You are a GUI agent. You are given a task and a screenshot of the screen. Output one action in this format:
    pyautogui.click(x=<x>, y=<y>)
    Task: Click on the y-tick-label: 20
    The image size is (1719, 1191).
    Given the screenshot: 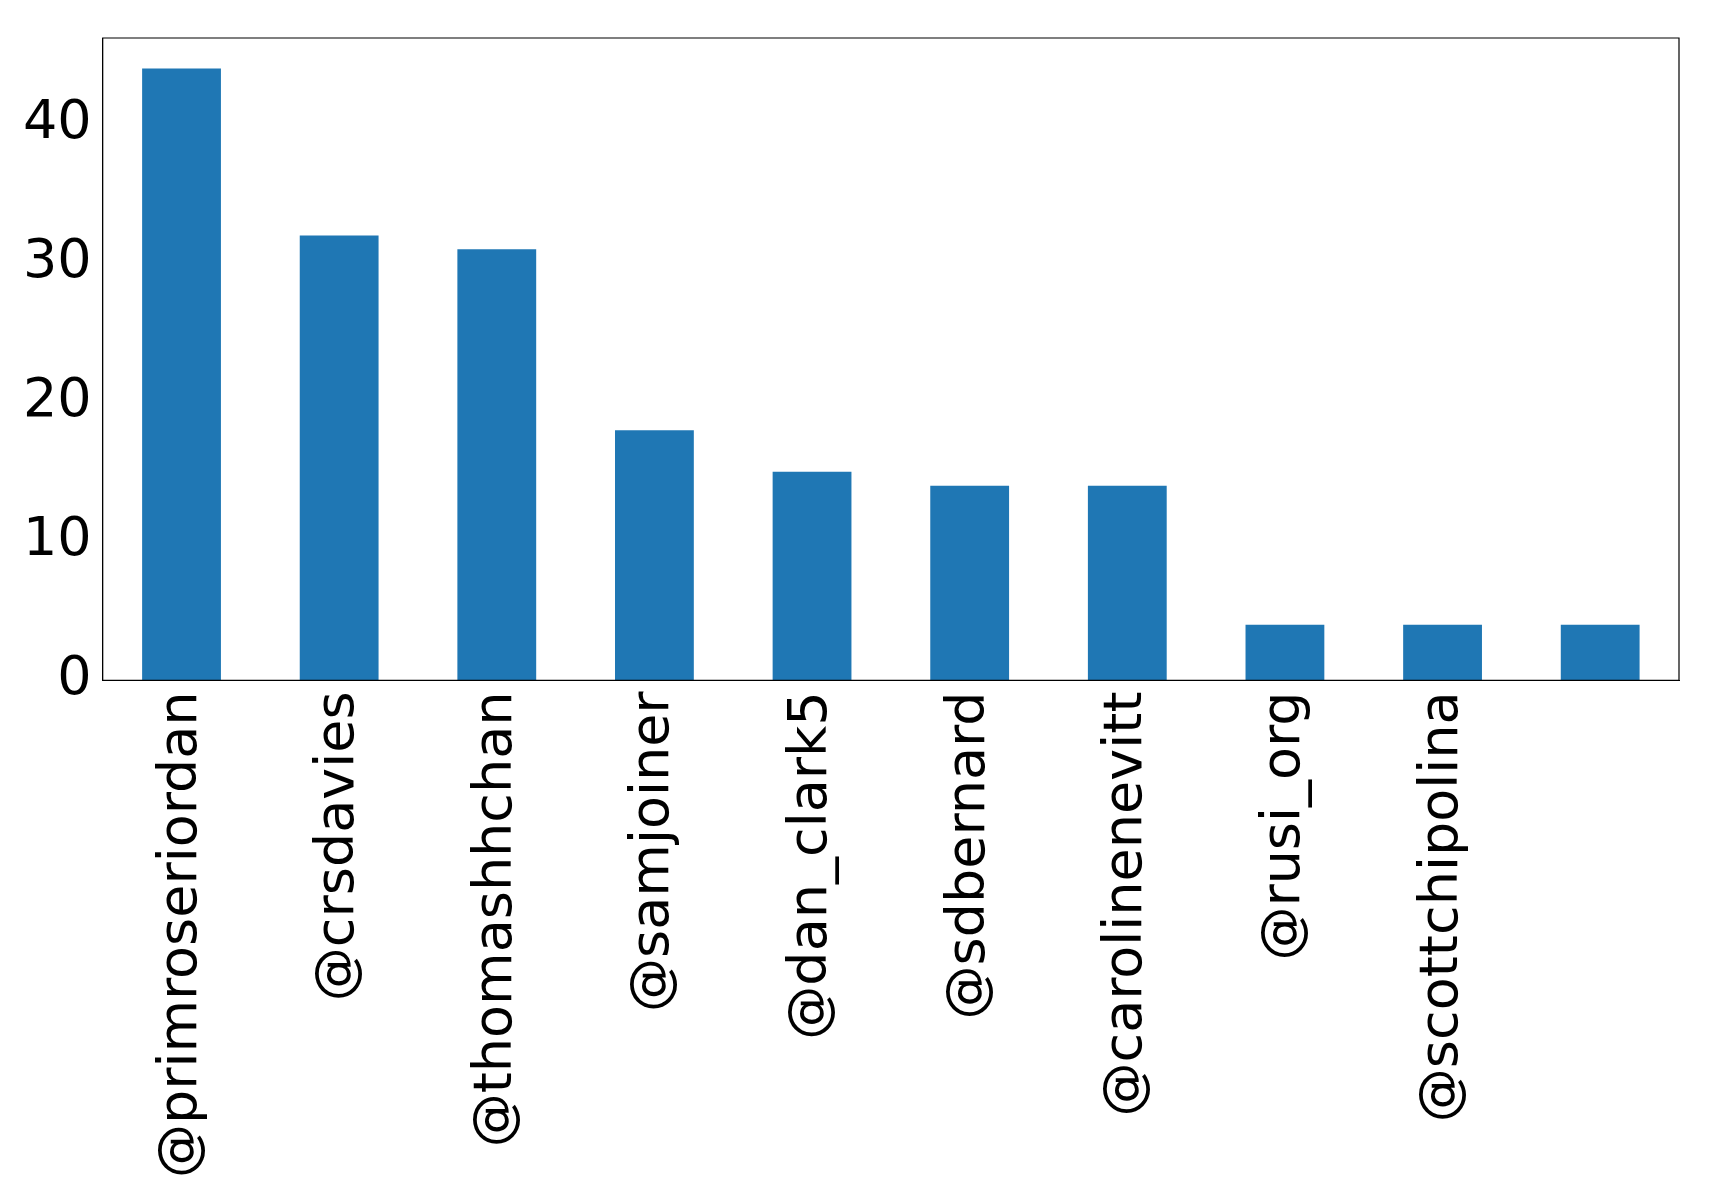 What is the action you would take?
    pyautogui.click(x=57, y=398)
    